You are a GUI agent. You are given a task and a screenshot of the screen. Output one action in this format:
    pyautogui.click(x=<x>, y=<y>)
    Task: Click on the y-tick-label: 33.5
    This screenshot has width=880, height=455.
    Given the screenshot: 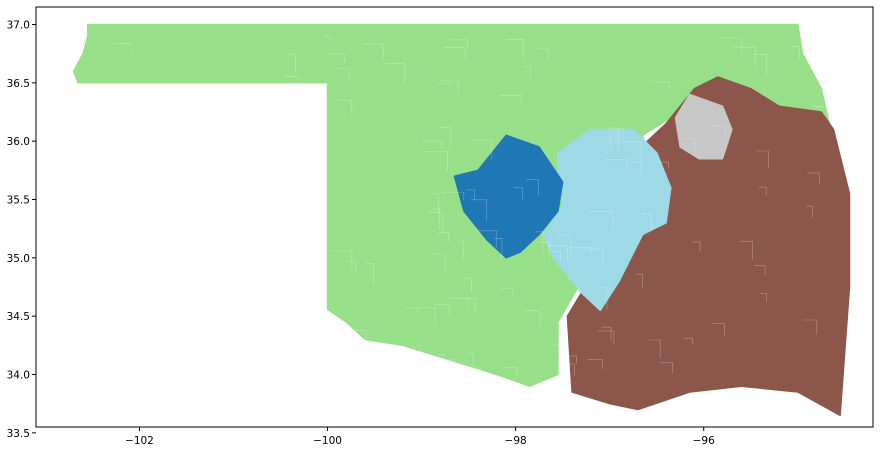 What is the action you would take?
    pyautogui.click(x=18, y=434)
    